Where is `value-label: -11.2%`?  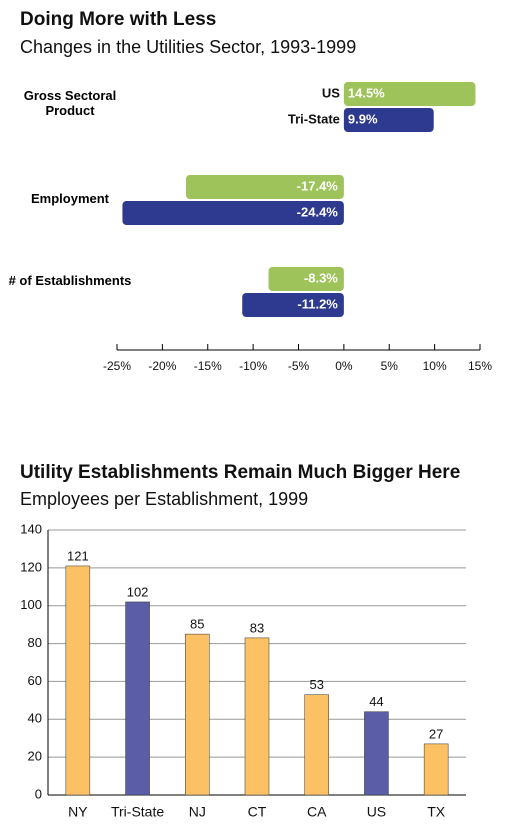
value-label: -11.2% is located at coordinates (317, 303).